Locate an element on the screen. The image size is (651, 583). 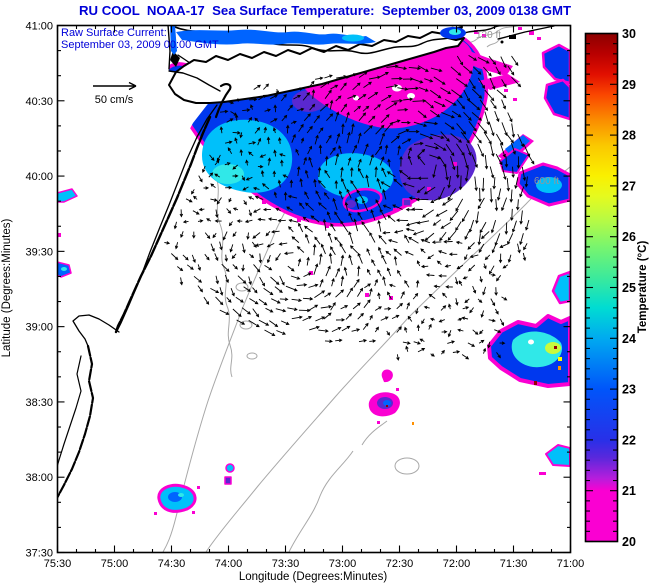
sst-warm-speck-green is located at coordinates (553, 348).